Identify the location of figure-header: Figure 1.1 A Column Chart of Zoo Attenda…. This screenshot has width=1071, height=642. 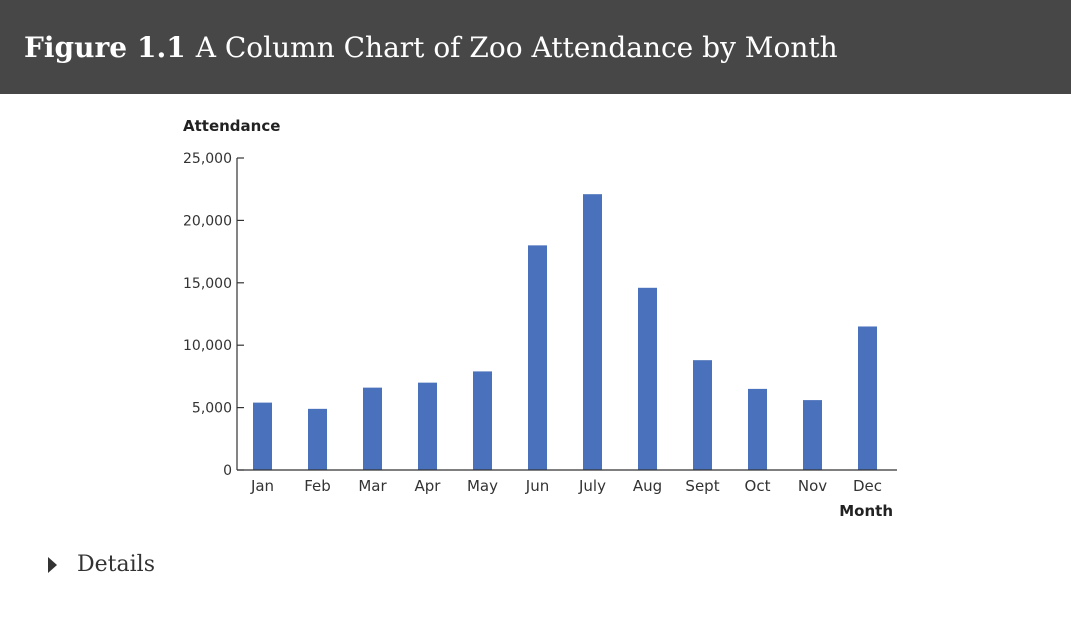
(535, 47).